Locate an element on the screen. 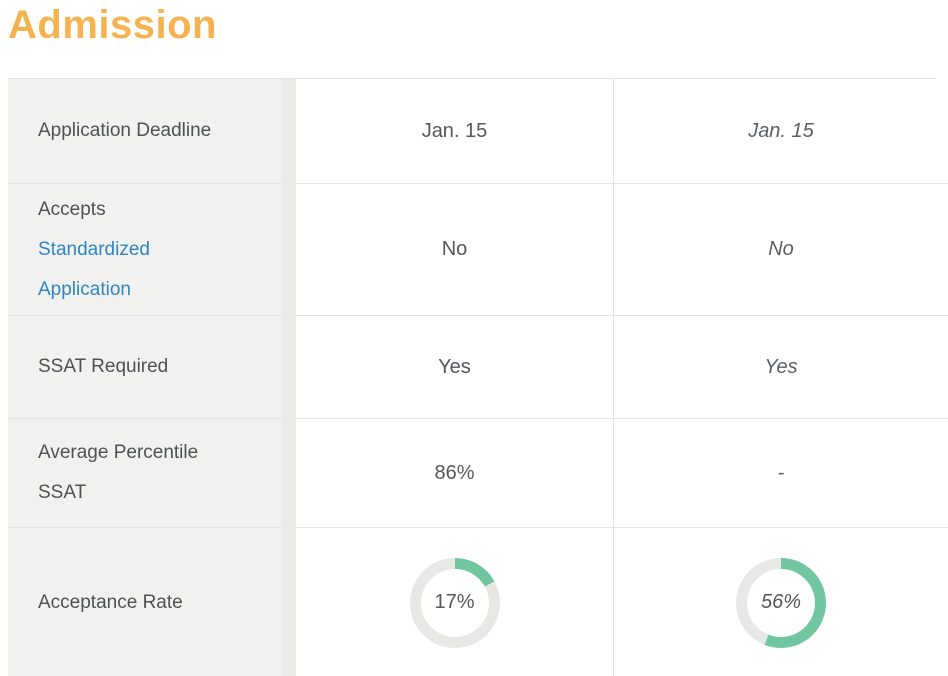  page-title: Admission is located at coordinates (112, 25).